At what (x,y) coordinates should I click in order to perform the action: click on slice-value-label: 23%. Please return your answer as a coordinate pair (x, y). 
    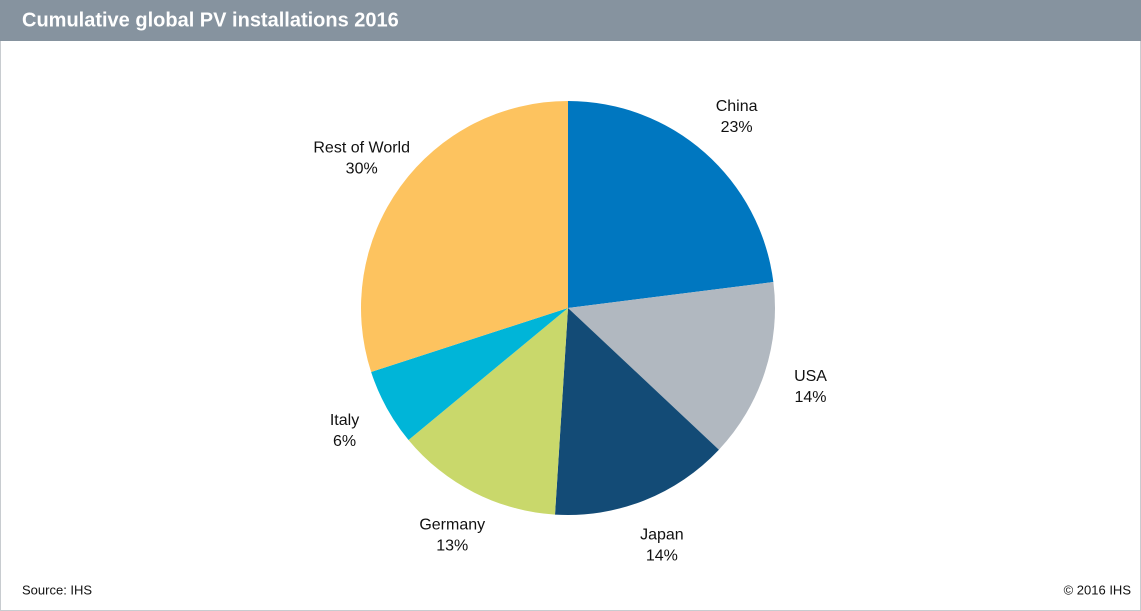
    Looking at the image, I should click on (737, 127).